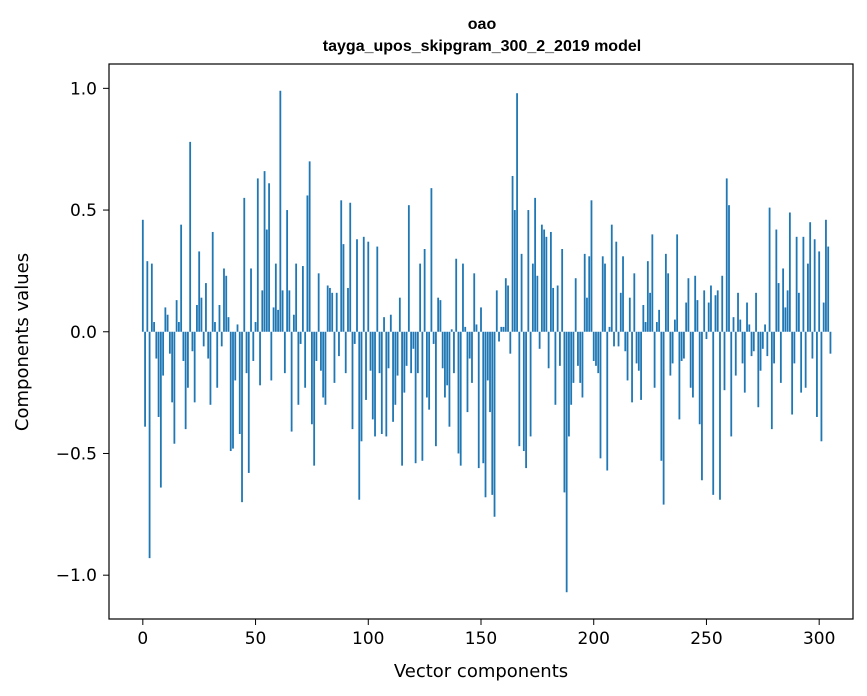 The height and width of the screenshot is (696, 867). What do you see at coordinates (82, 332) in the screenshot?
I see `y-axis-ticks: −1.0 −0.5 0.0 0.5 1.0` at bounding box center [82, 332].